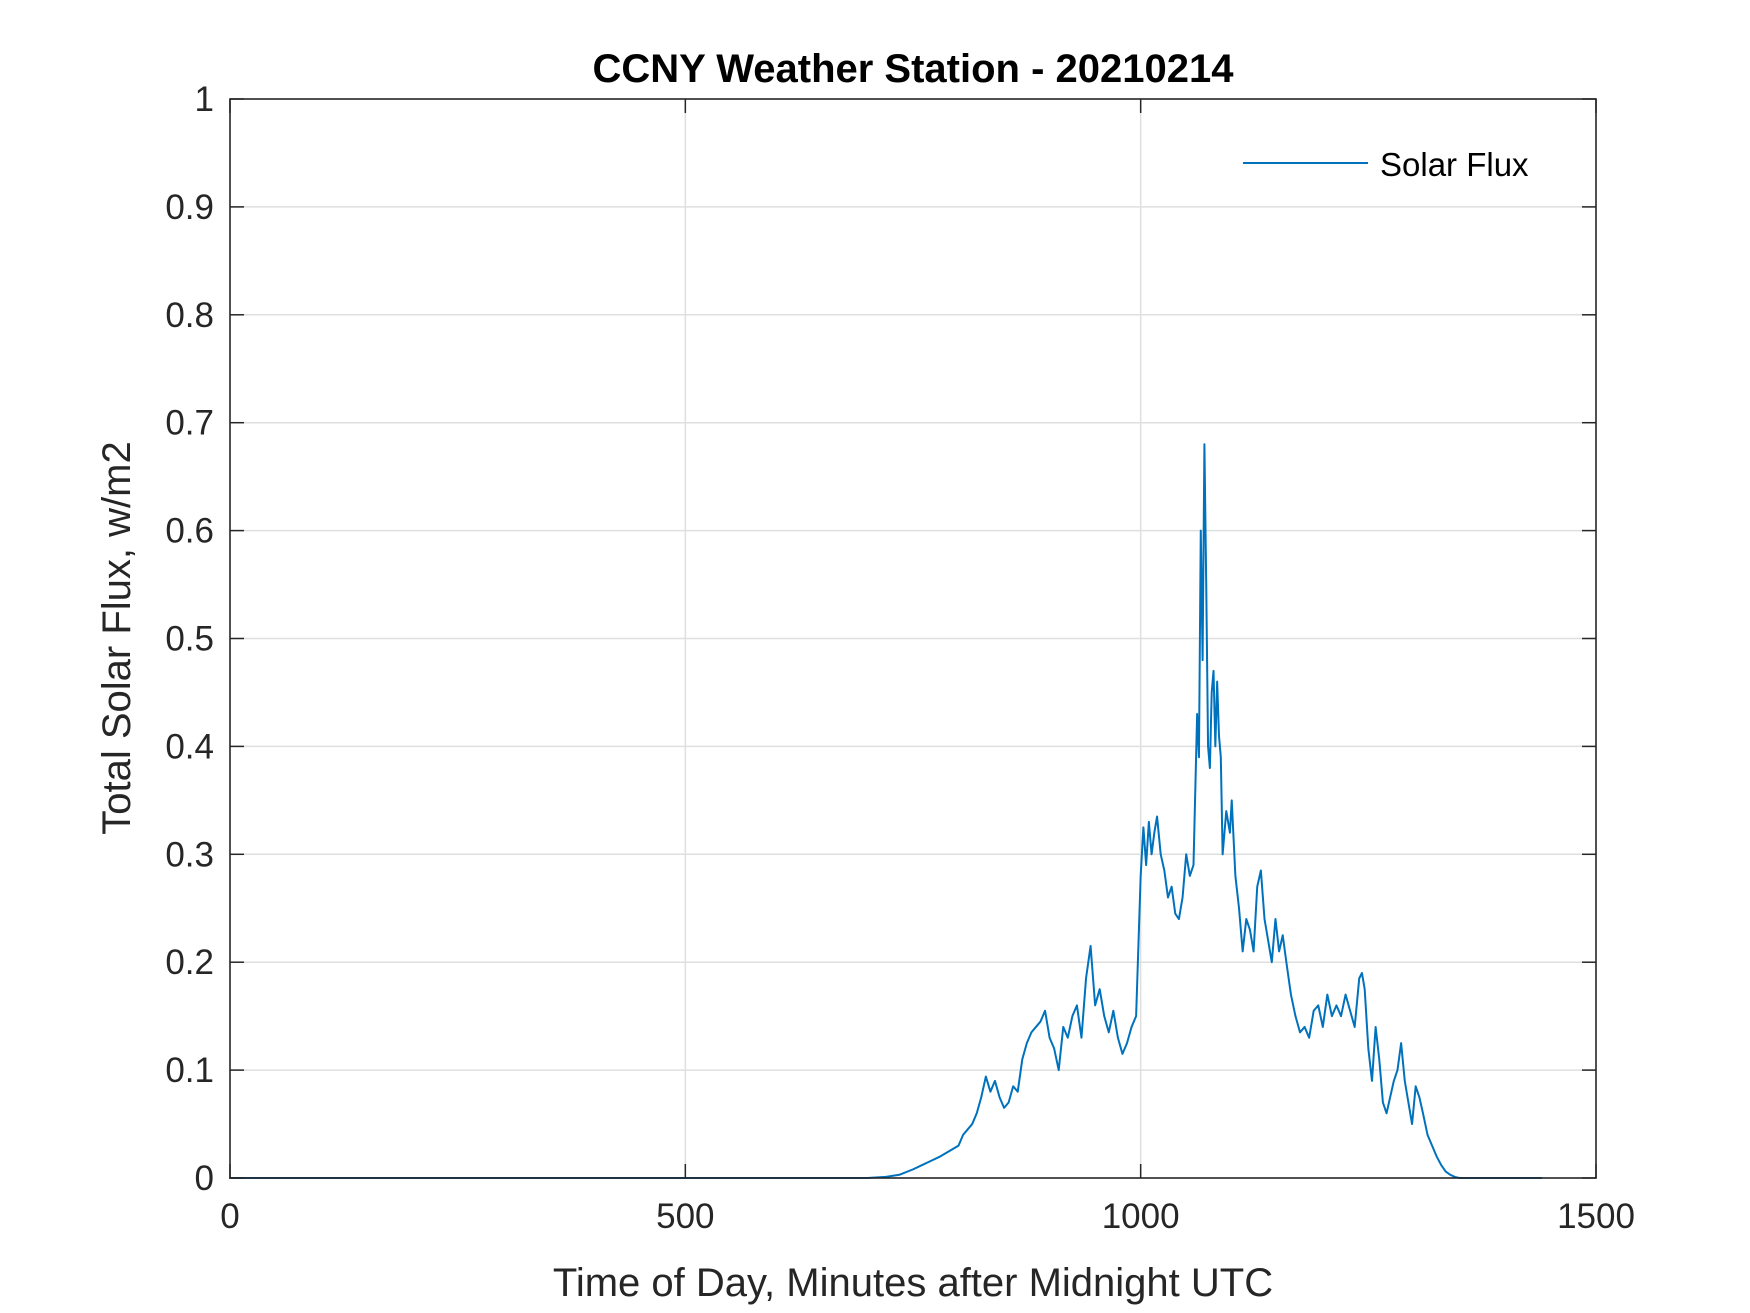 This screenshot has width=1750, height=1313. Describe the element at coordinates (117, 637) in the screenshot. I see `y-axis-label: Total Solar Flux, w/m2` at that location.